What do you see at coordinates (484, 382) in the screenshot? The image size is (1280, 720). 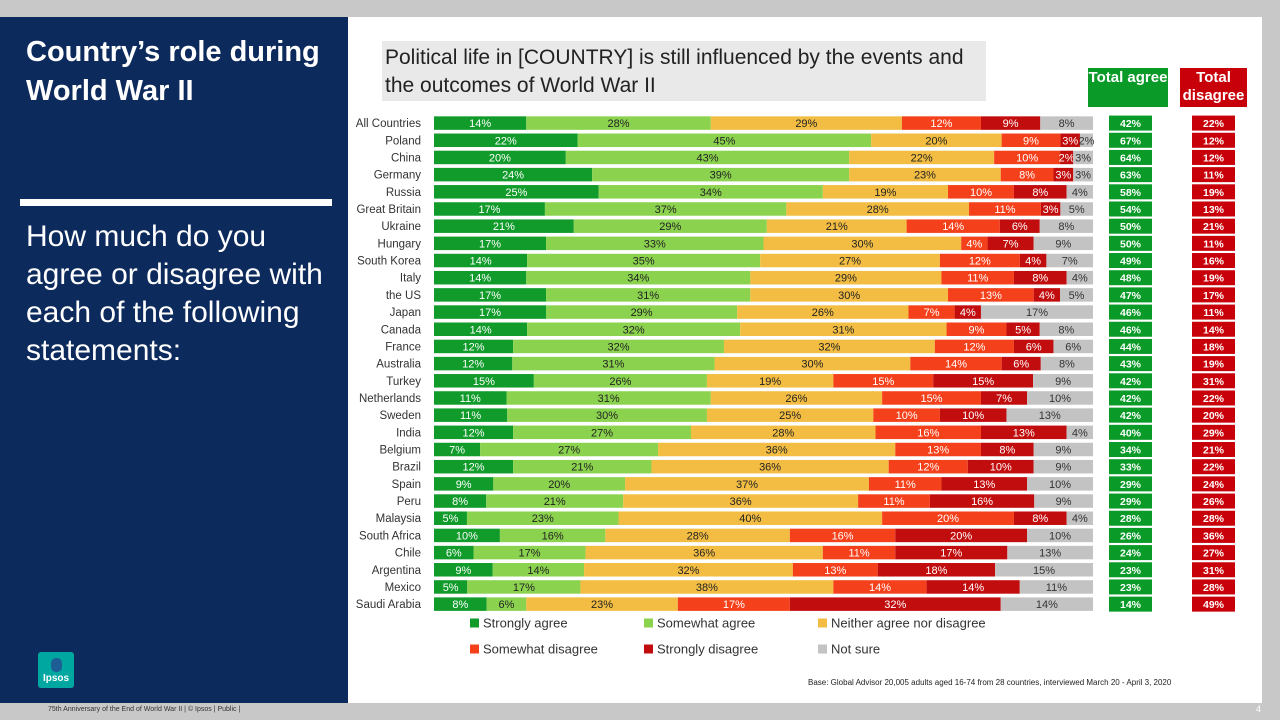 I see `data-label: 15%` at bounding box center [484, 382].